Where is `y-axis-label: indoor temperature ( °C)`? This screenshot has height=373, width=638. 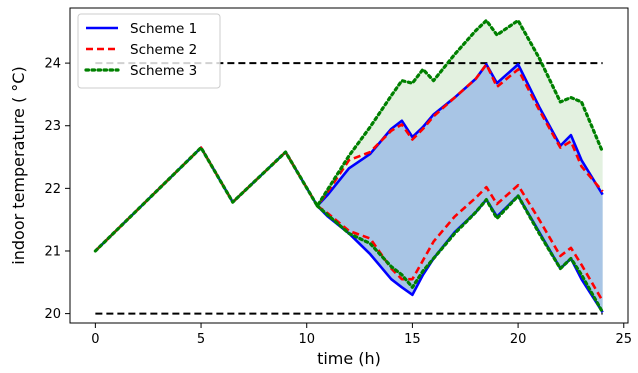 y-axis-label: indoor temperature ( °C) is located at coordinates (18, 165).